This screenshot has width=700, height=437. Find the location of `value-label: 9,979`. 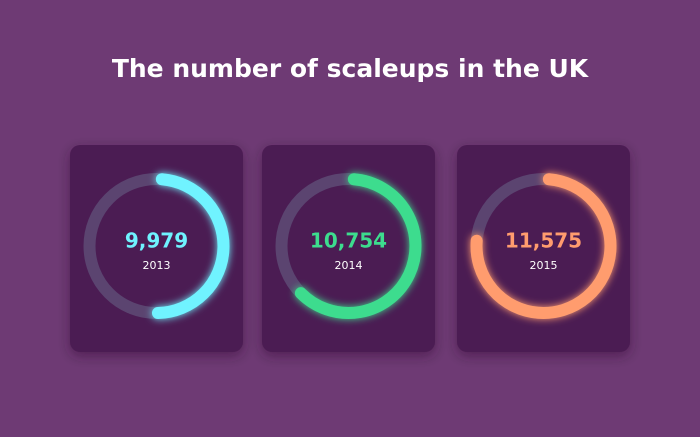

value-label: 9,979 is located at coordinates (156, 241).